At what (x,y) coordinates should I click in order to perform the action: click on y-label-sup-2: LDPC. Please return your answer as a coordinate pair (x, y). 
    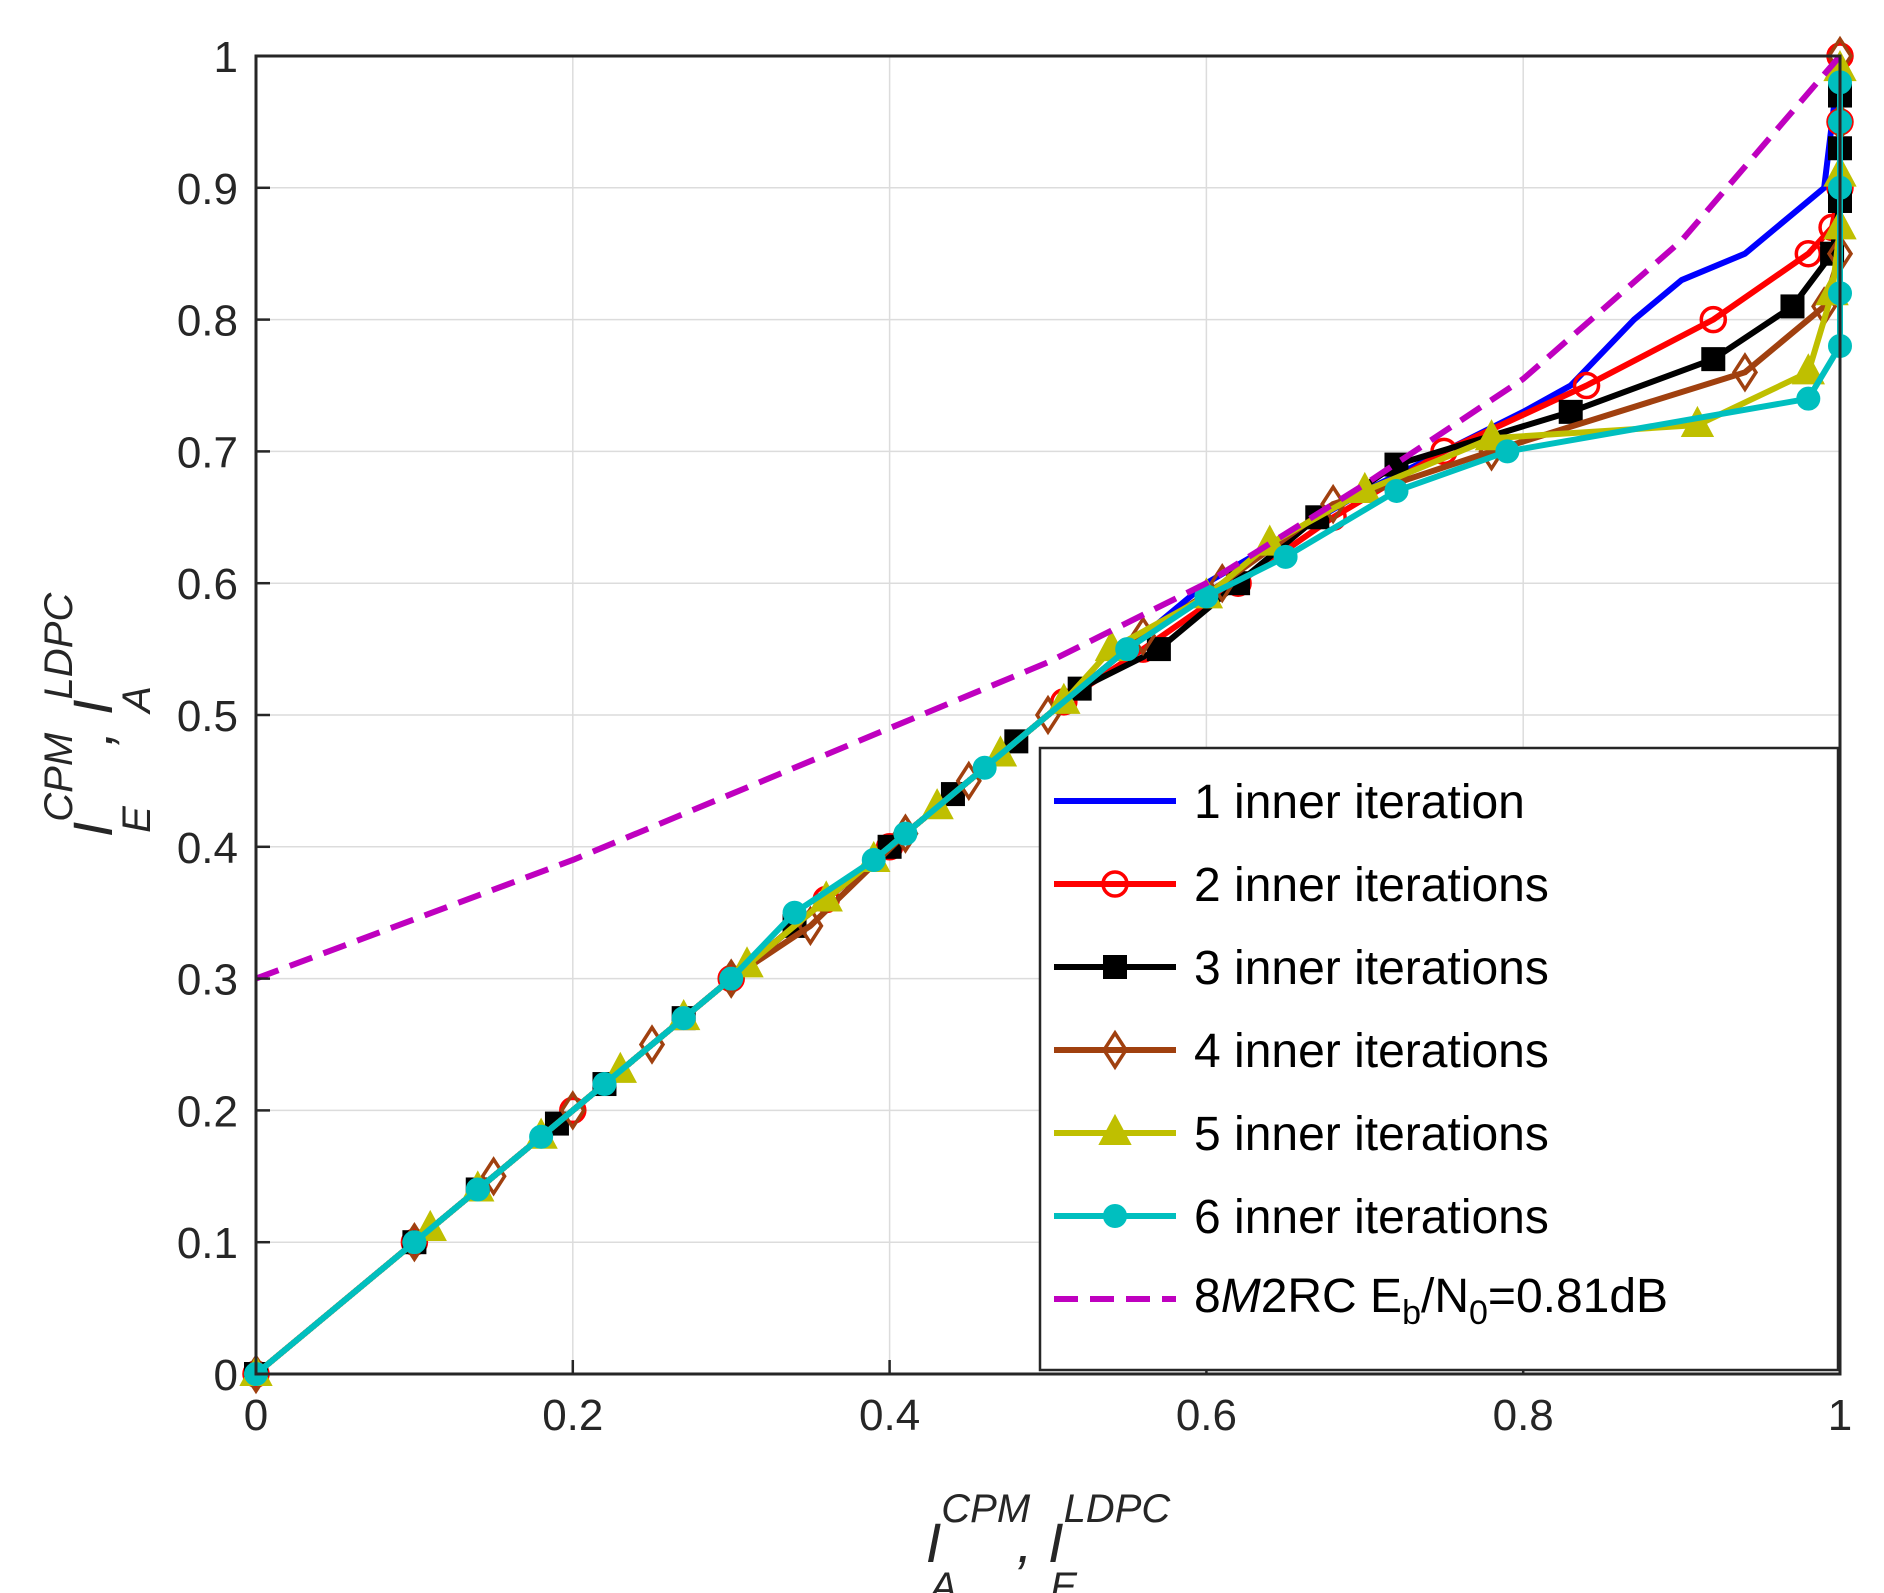
    Looking at the image, I should click on (59, 646).